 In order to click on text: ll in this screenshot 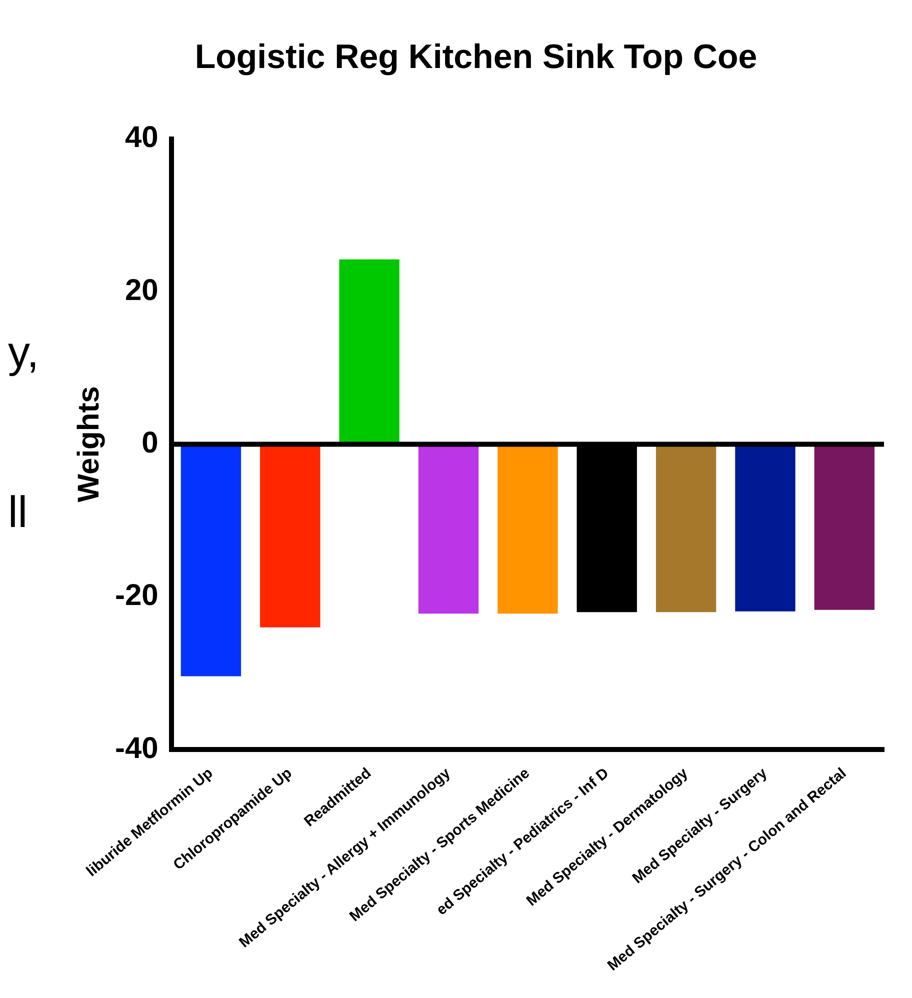, I will do `click(18, 513)`.